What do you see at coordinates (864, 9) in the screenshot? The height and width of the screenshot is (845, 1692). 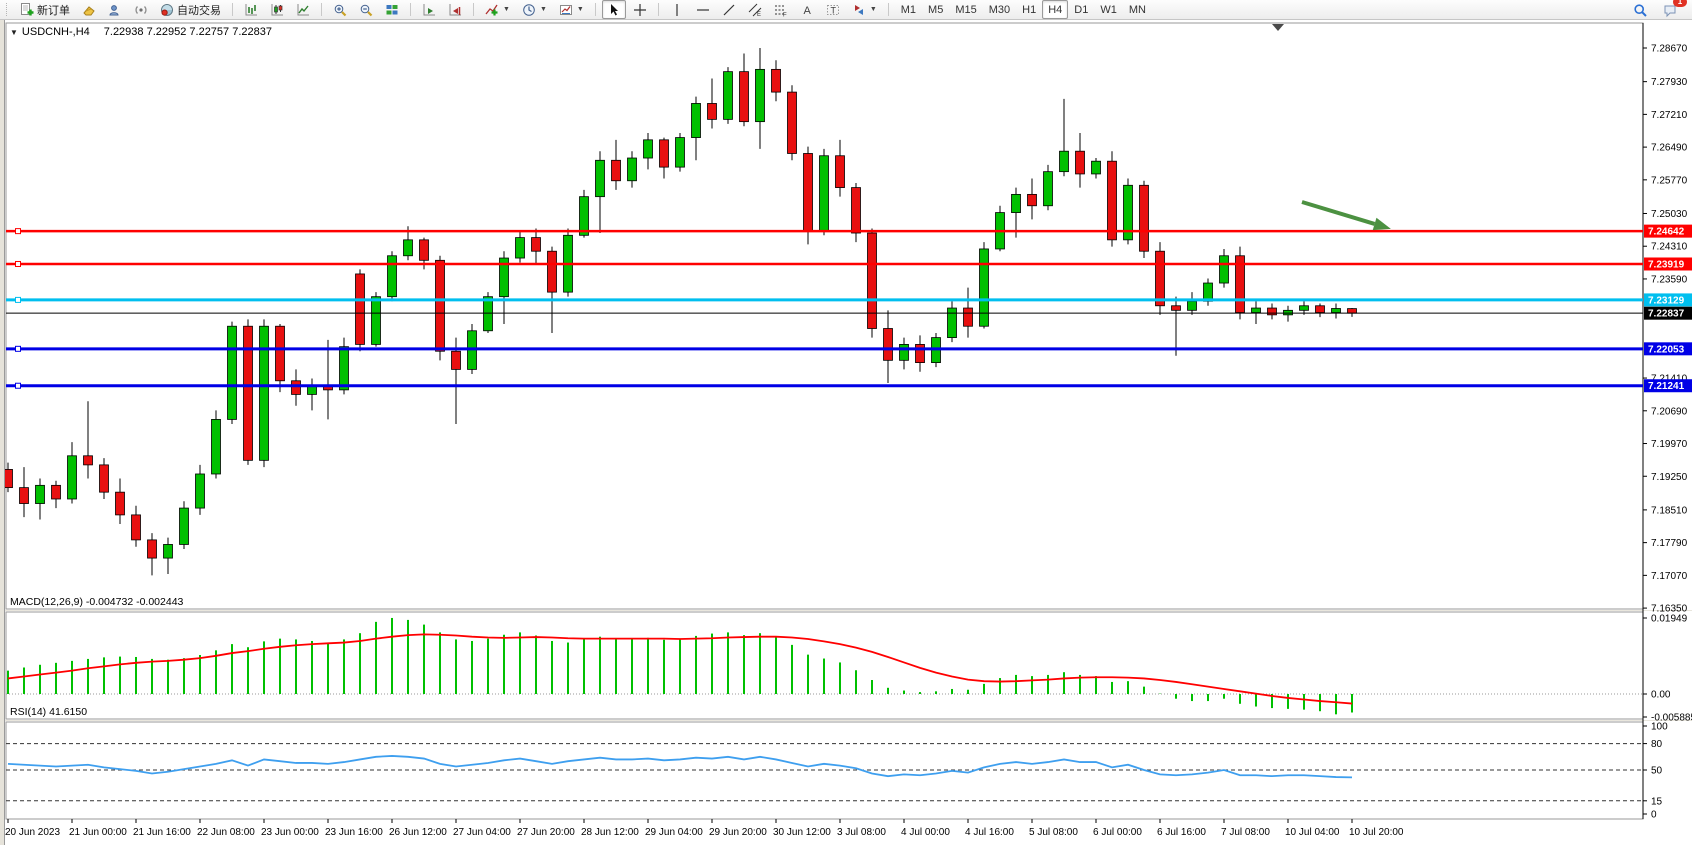 I see `arrows-tool-button: ▼` at bounding box center [864, 9].